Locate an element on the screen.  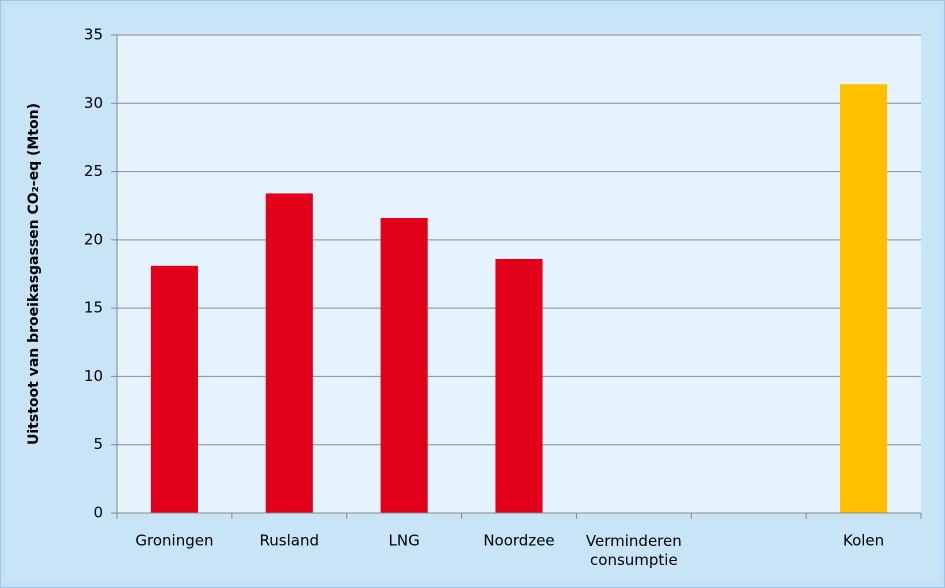
x-tick-label: Verminderen consumptie is located at coordinates (634, 550).